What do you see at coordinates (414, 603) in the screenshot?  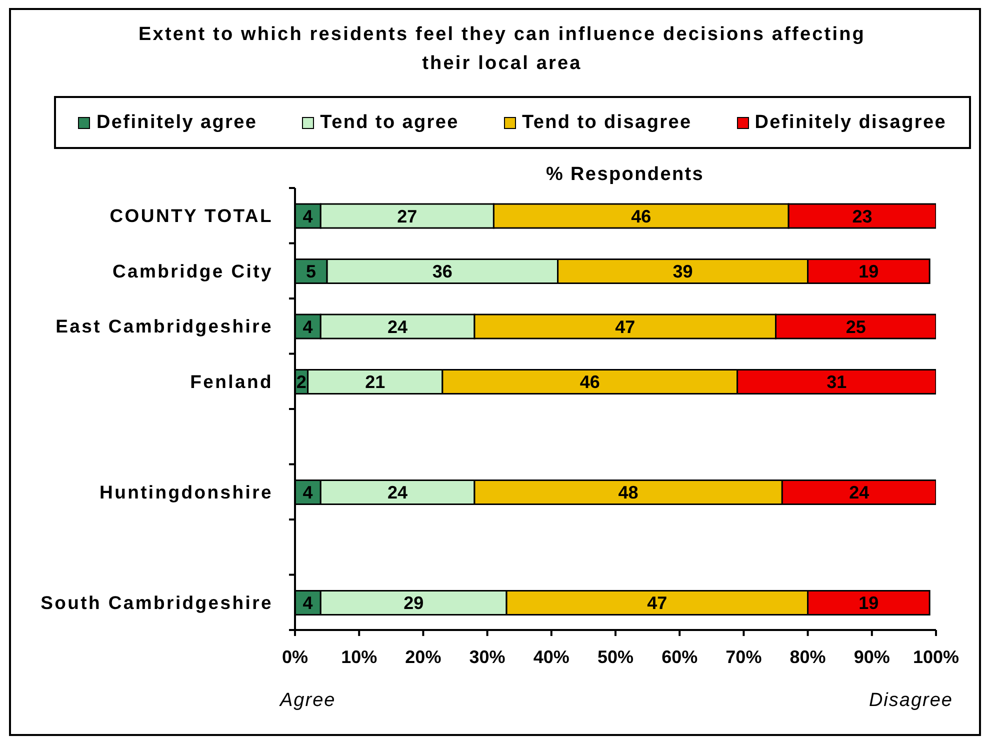 I see `data-label: 29` at bounding box center [414, 603].